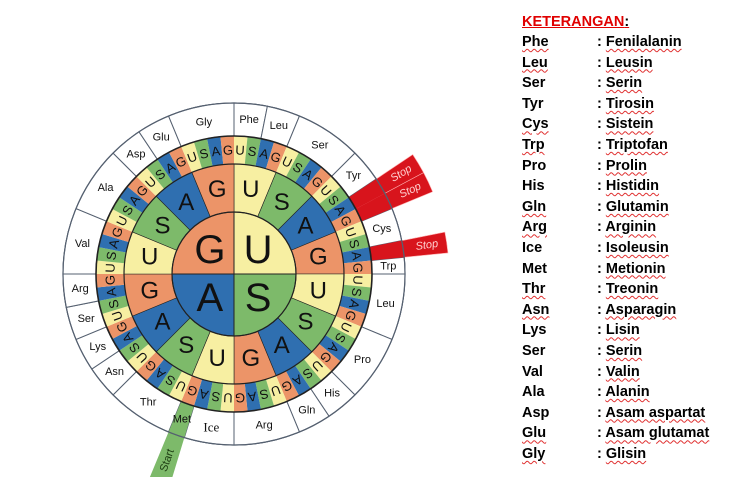 The height and width of the screenshot is (477, 736). I want to click on amino-acid-label-val: Val, so click(82, 244).